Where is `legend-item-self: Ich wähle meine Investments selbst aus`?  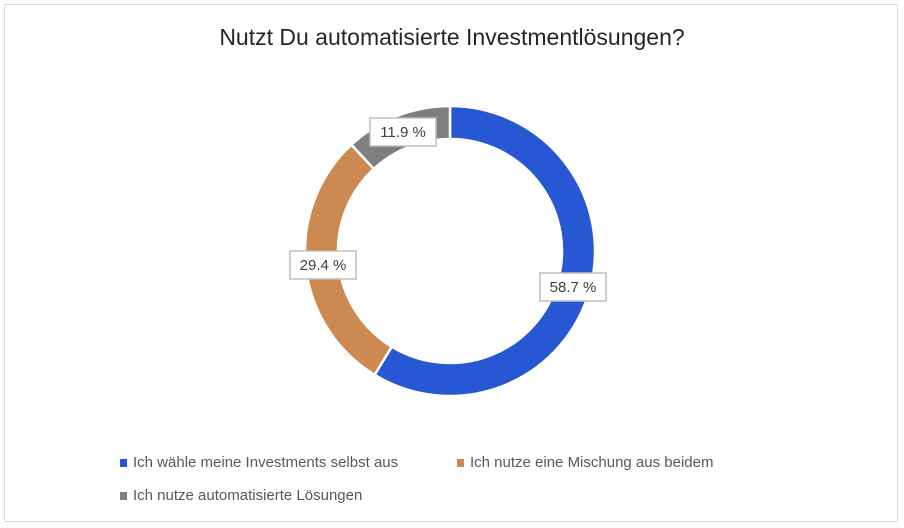 legend-item-self: Ich wähle meine Investments selbst aus is located at coordinates (259, 462).